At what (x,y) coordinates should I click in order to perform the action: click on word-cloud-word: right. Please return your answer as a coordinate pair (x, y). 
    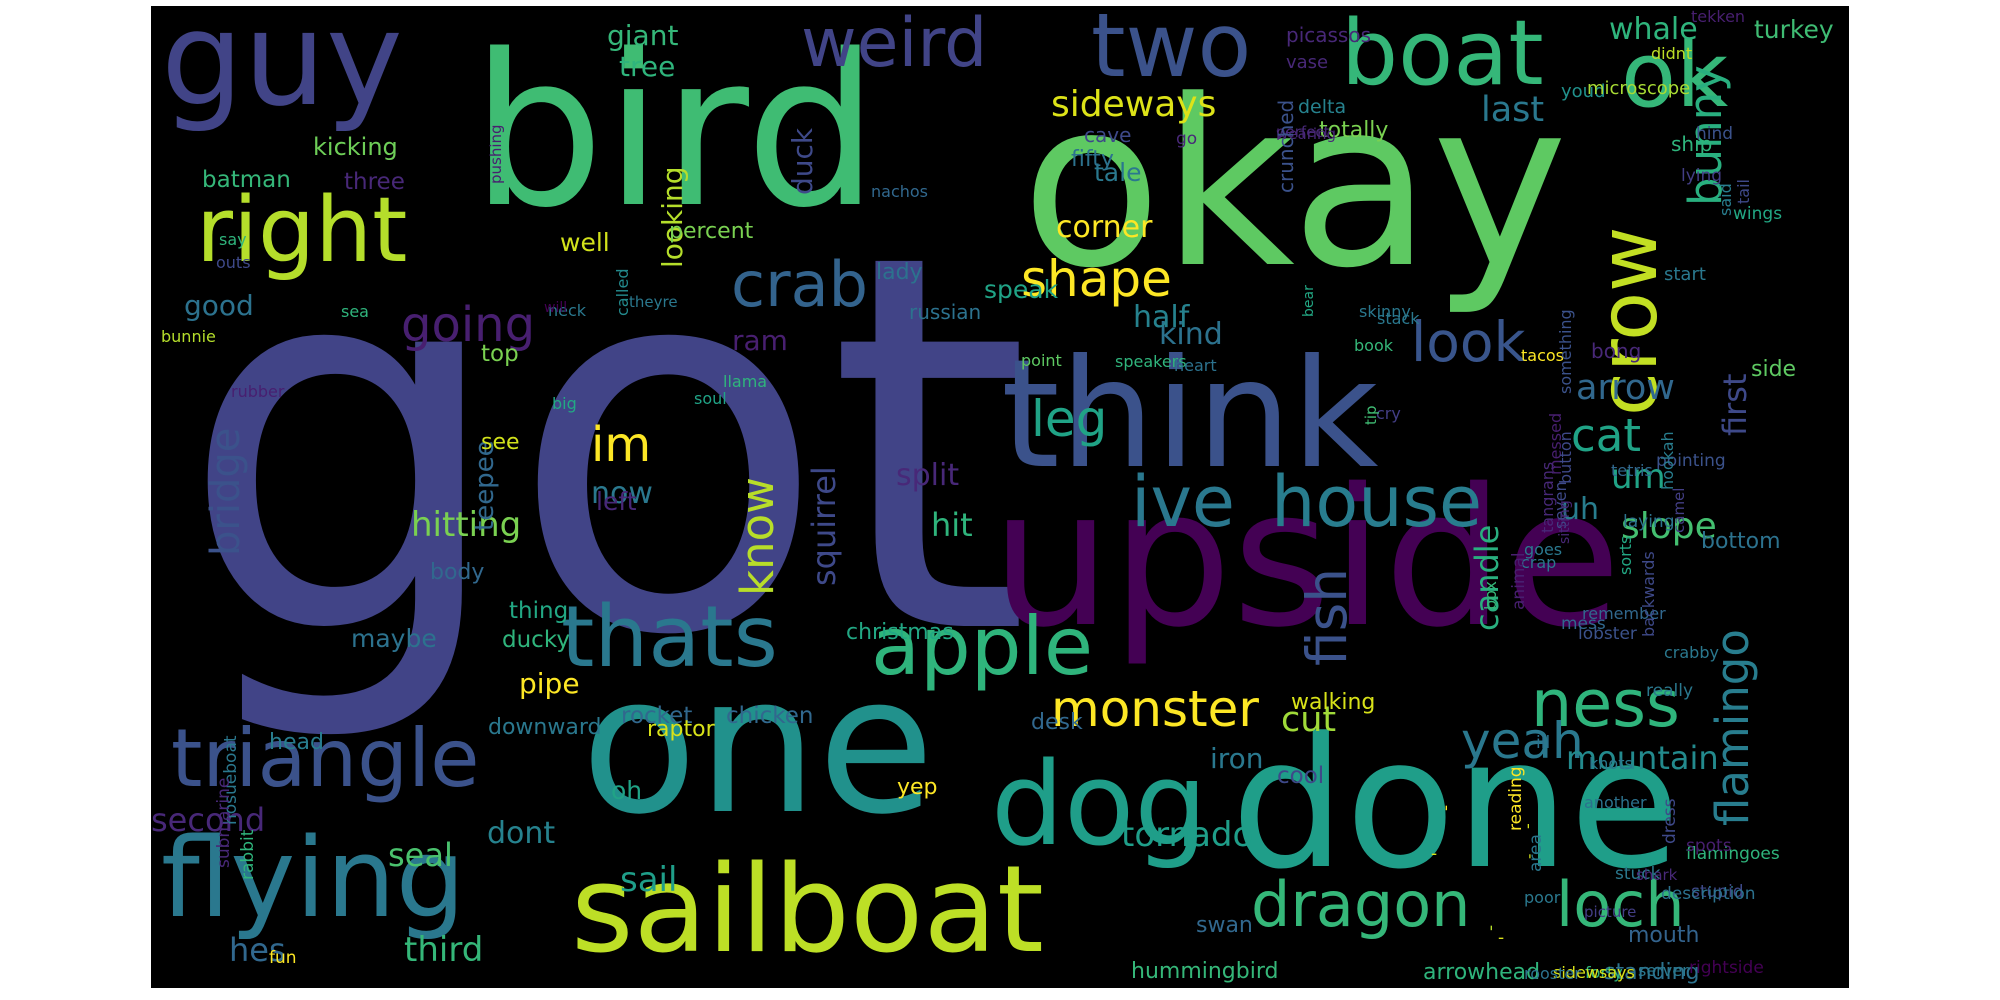
    Looking at the image, I should click on (301, 230).